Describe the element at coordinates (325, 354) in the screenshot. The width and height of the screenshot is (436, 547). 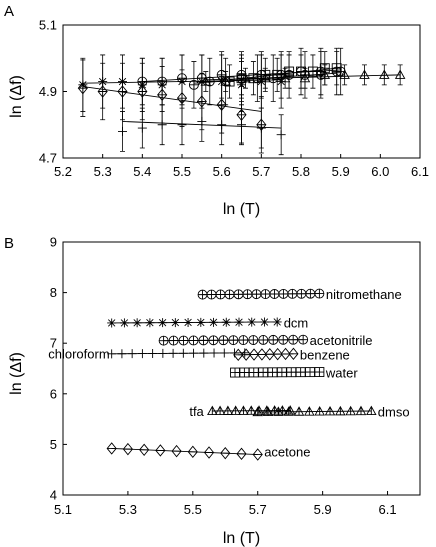
I see `series-label-benzene: benzene` at that location.